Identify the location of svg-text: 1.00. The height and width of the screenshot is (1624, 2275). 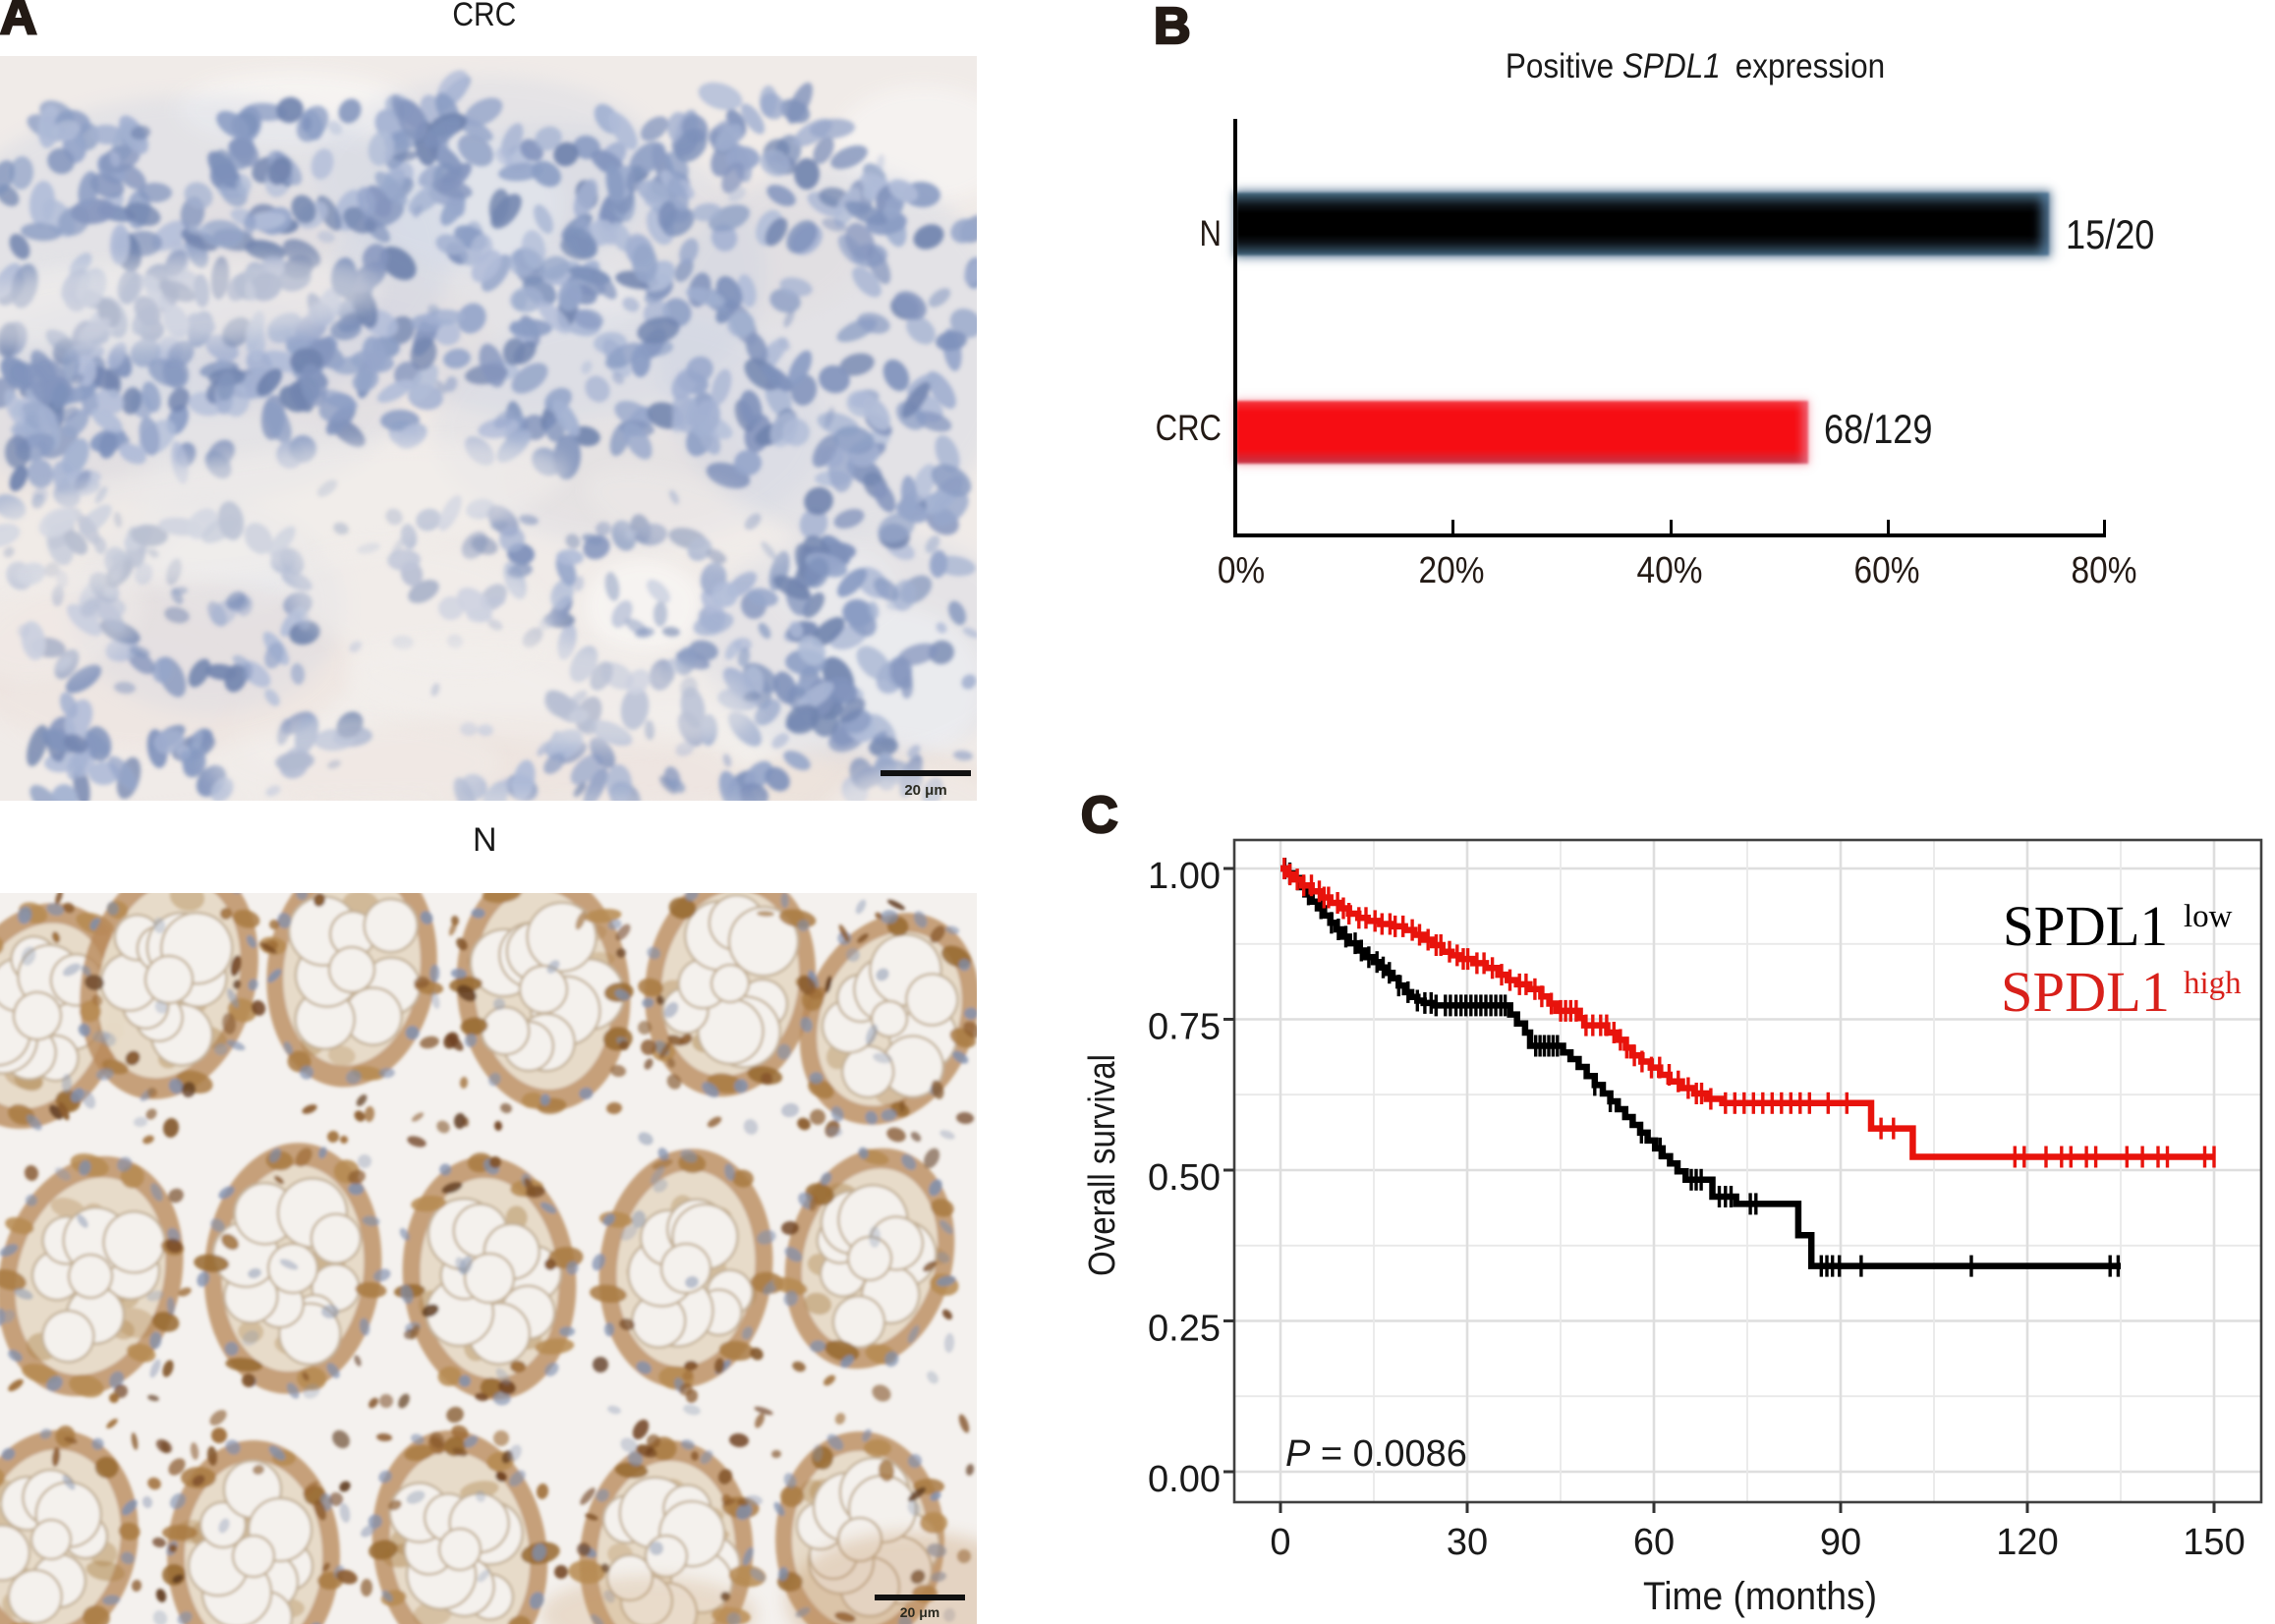
(1184, 876).